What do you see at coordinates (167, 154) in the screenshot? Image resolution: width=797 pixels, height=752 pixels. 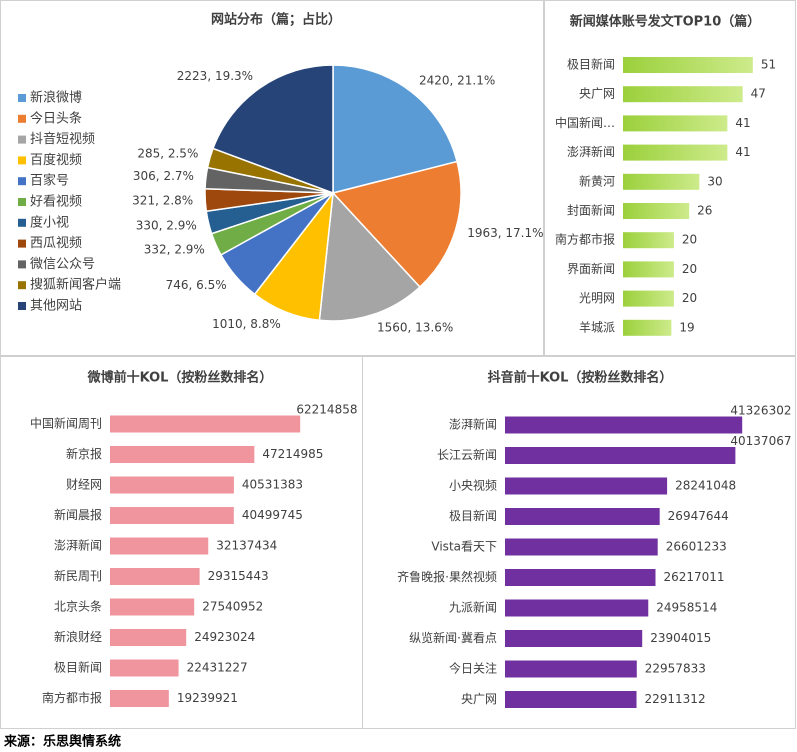 I see `data-label: 285, 2.5%` at bounding box center [167, 154].